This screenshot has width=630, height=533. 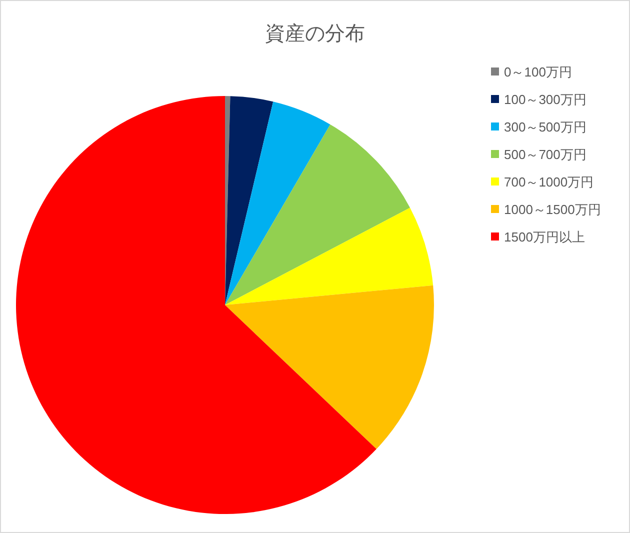 I want to click on title: 資産の分布, so click(x=315, y=34).